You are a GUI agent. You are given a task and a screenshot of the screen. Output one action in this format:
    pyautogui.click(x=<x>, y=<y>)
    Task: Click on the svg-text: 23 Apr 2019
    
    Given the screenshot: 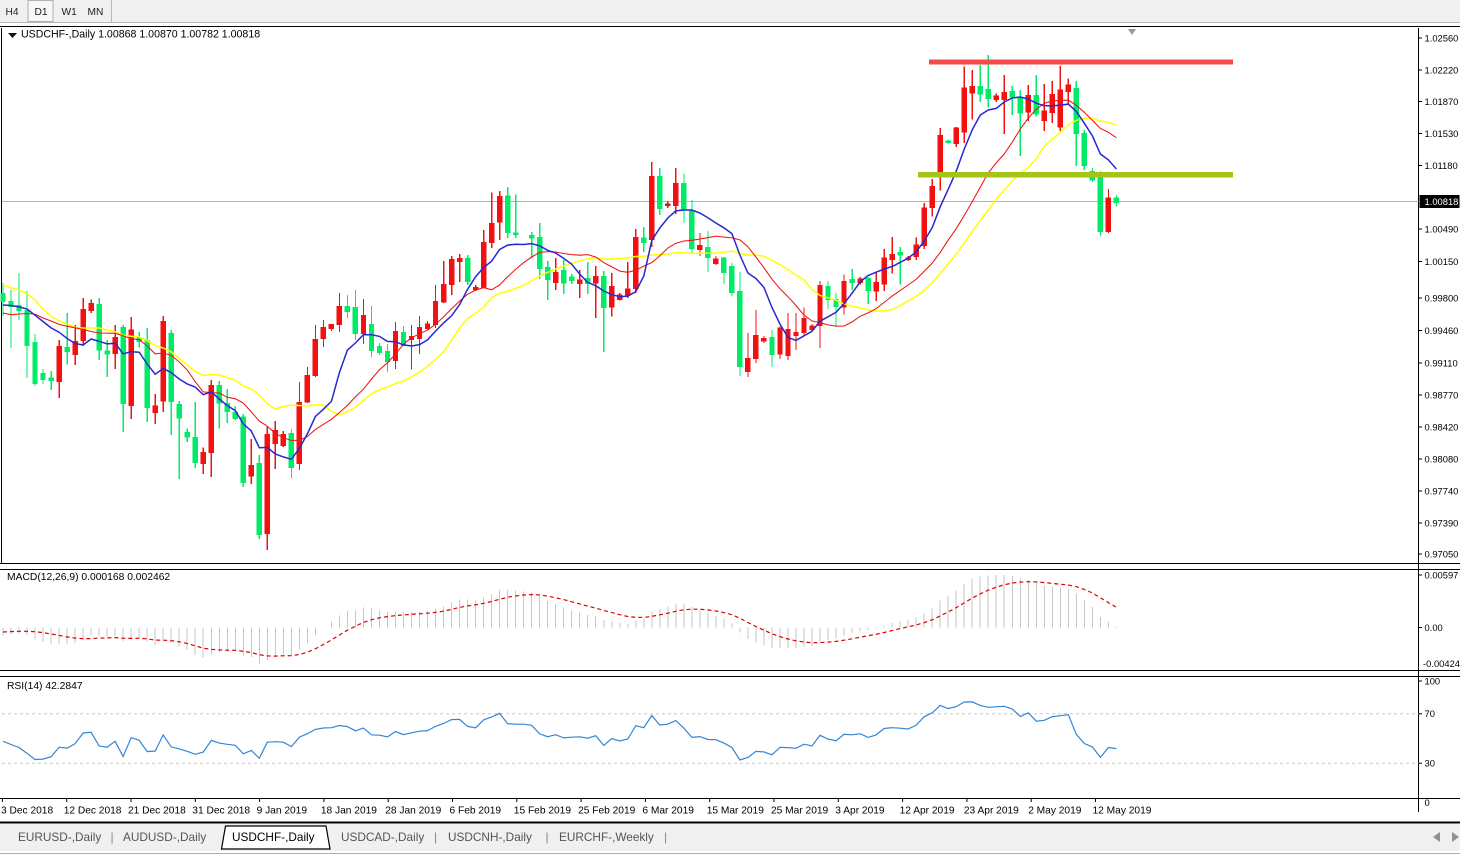 What is the action you would take?
    pyautogui.click(x=991, y=811)
    